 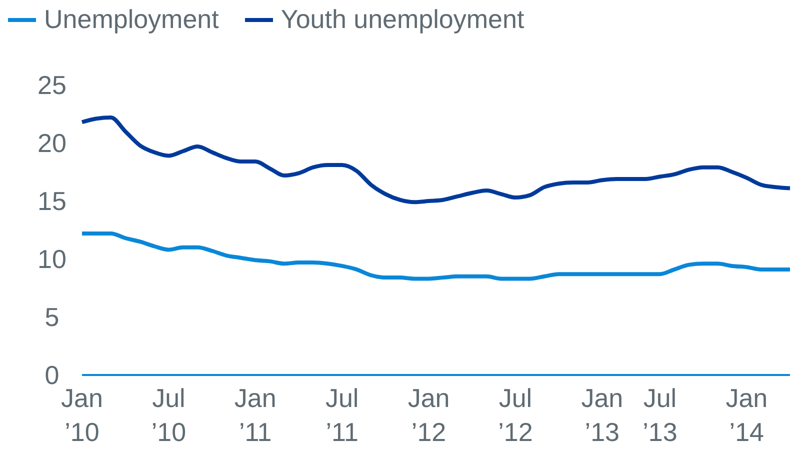 I want to click on x-tick-label: Jan ’14, so click(x=747, y=415).